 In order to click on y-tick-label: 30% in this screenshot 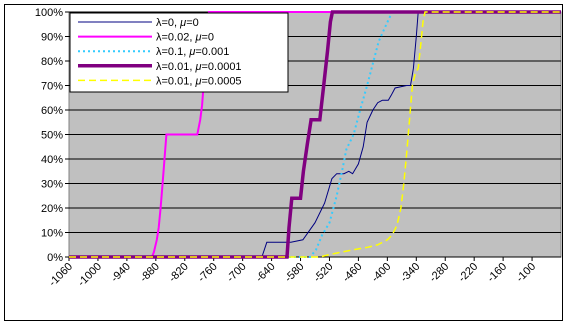, I will do `click(52, 185)`.